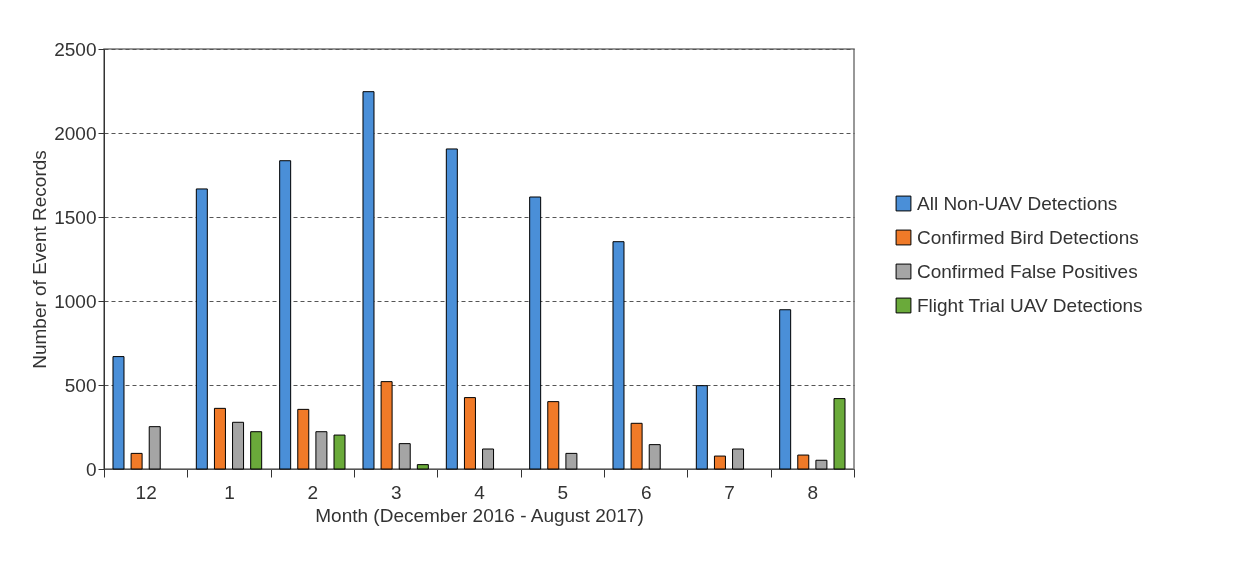  I want to click on x-tick-label: 8, so click(813, 492).